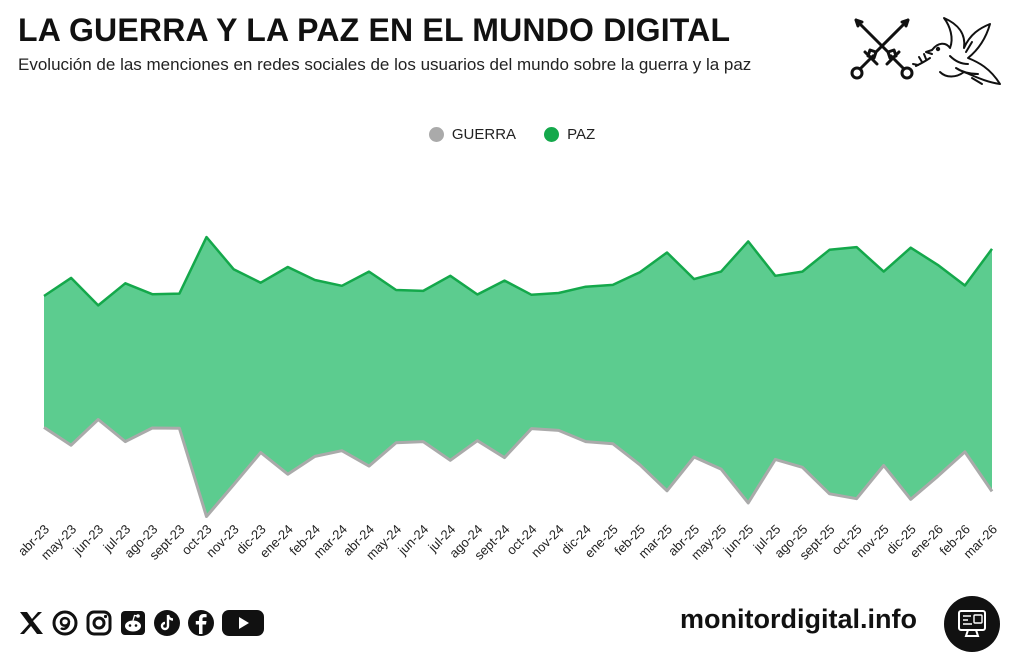 This screenshot has width=1024, height=660. What do you see at coordinates (956, 51) in the screenshot?
I see `dove-icon` at bounding box center [956, 51].